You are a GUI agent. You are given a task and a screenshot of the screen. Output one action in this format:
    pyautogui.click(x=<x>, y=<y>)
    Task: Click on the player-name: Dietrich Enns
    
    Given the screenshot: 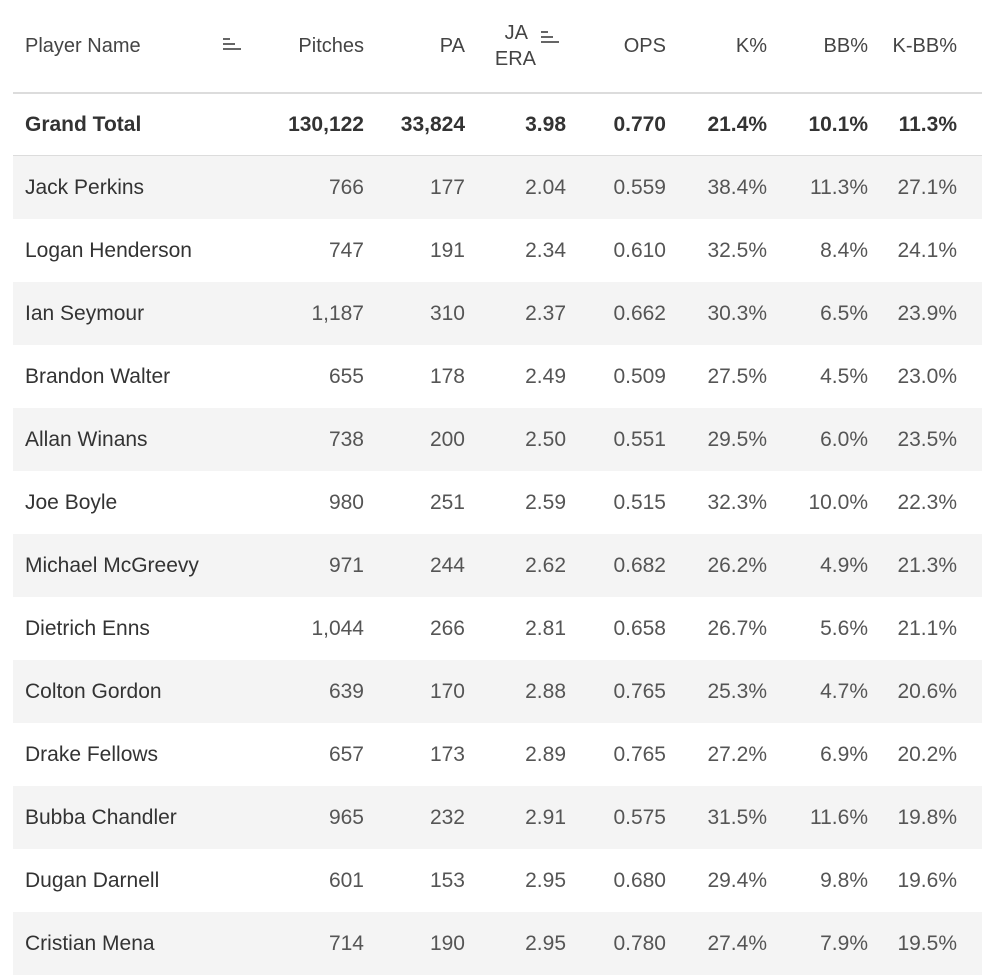 What is the action you would take?
    pyautogui.click(x=87, y=628)
    